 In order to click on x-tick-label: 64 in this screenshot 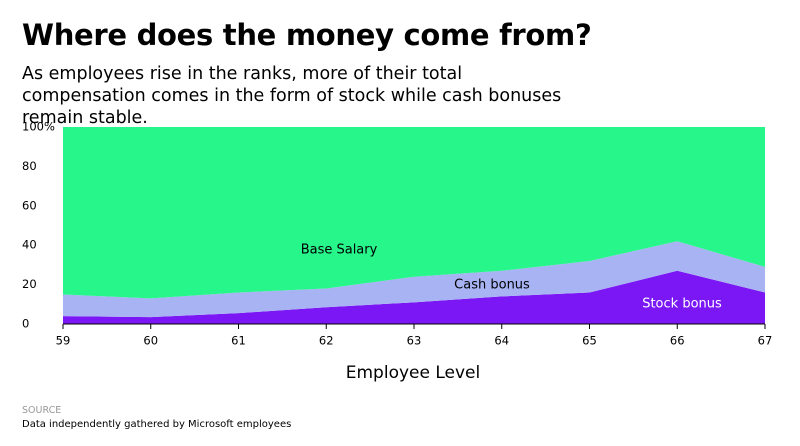, I will do `click(501, 341)`.